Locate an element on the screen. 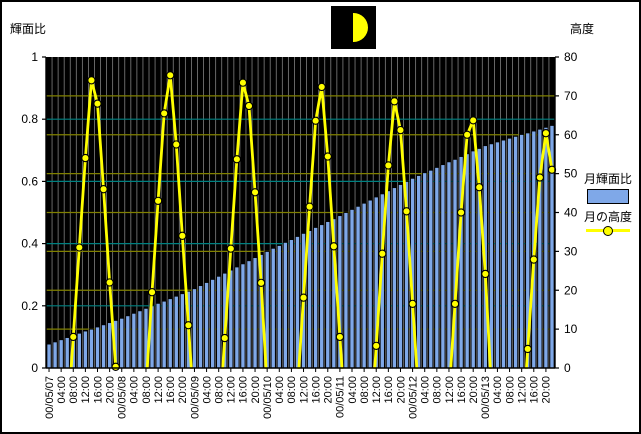 The height and width of the screenshot is (434, 641). svg-text: 0.6 is located at coordinates (29, 181).